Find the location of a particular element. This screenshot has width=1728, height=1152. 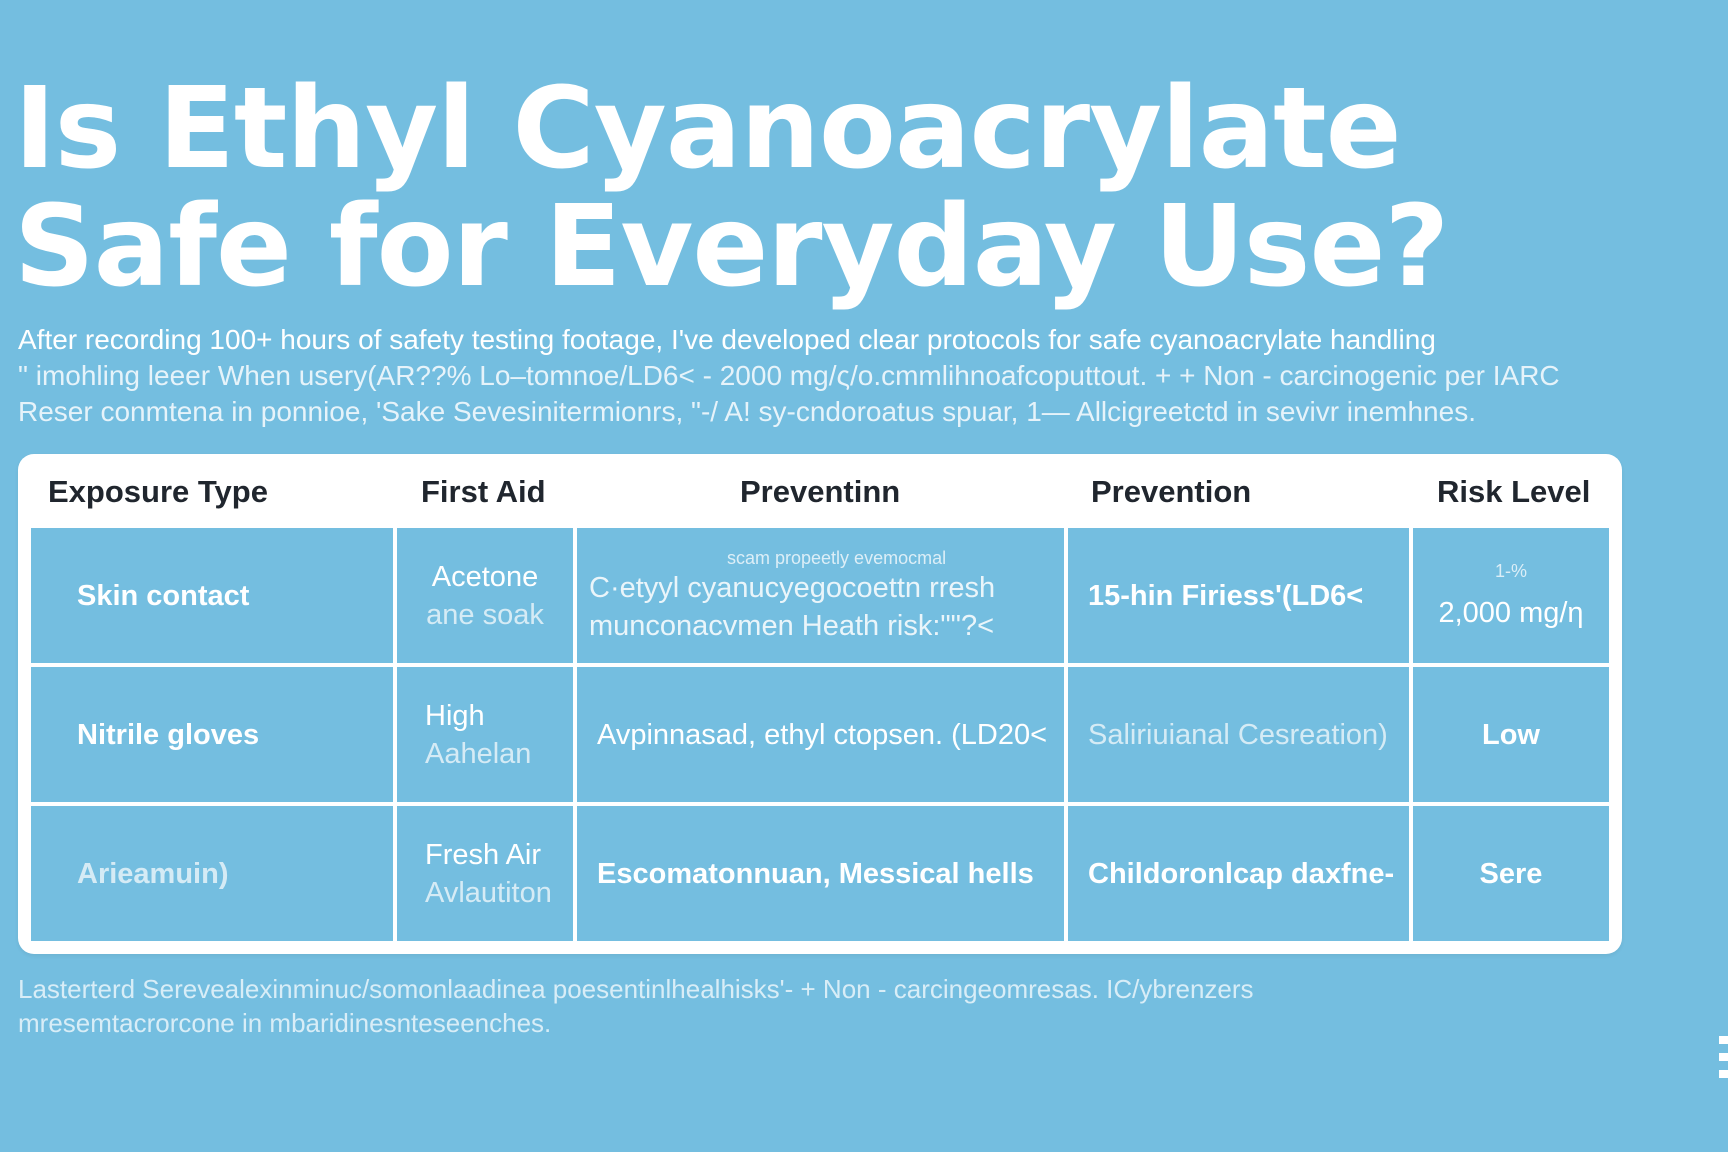

table-cell-exposure: Nitrile gloves is located at coordinates (212, 734).